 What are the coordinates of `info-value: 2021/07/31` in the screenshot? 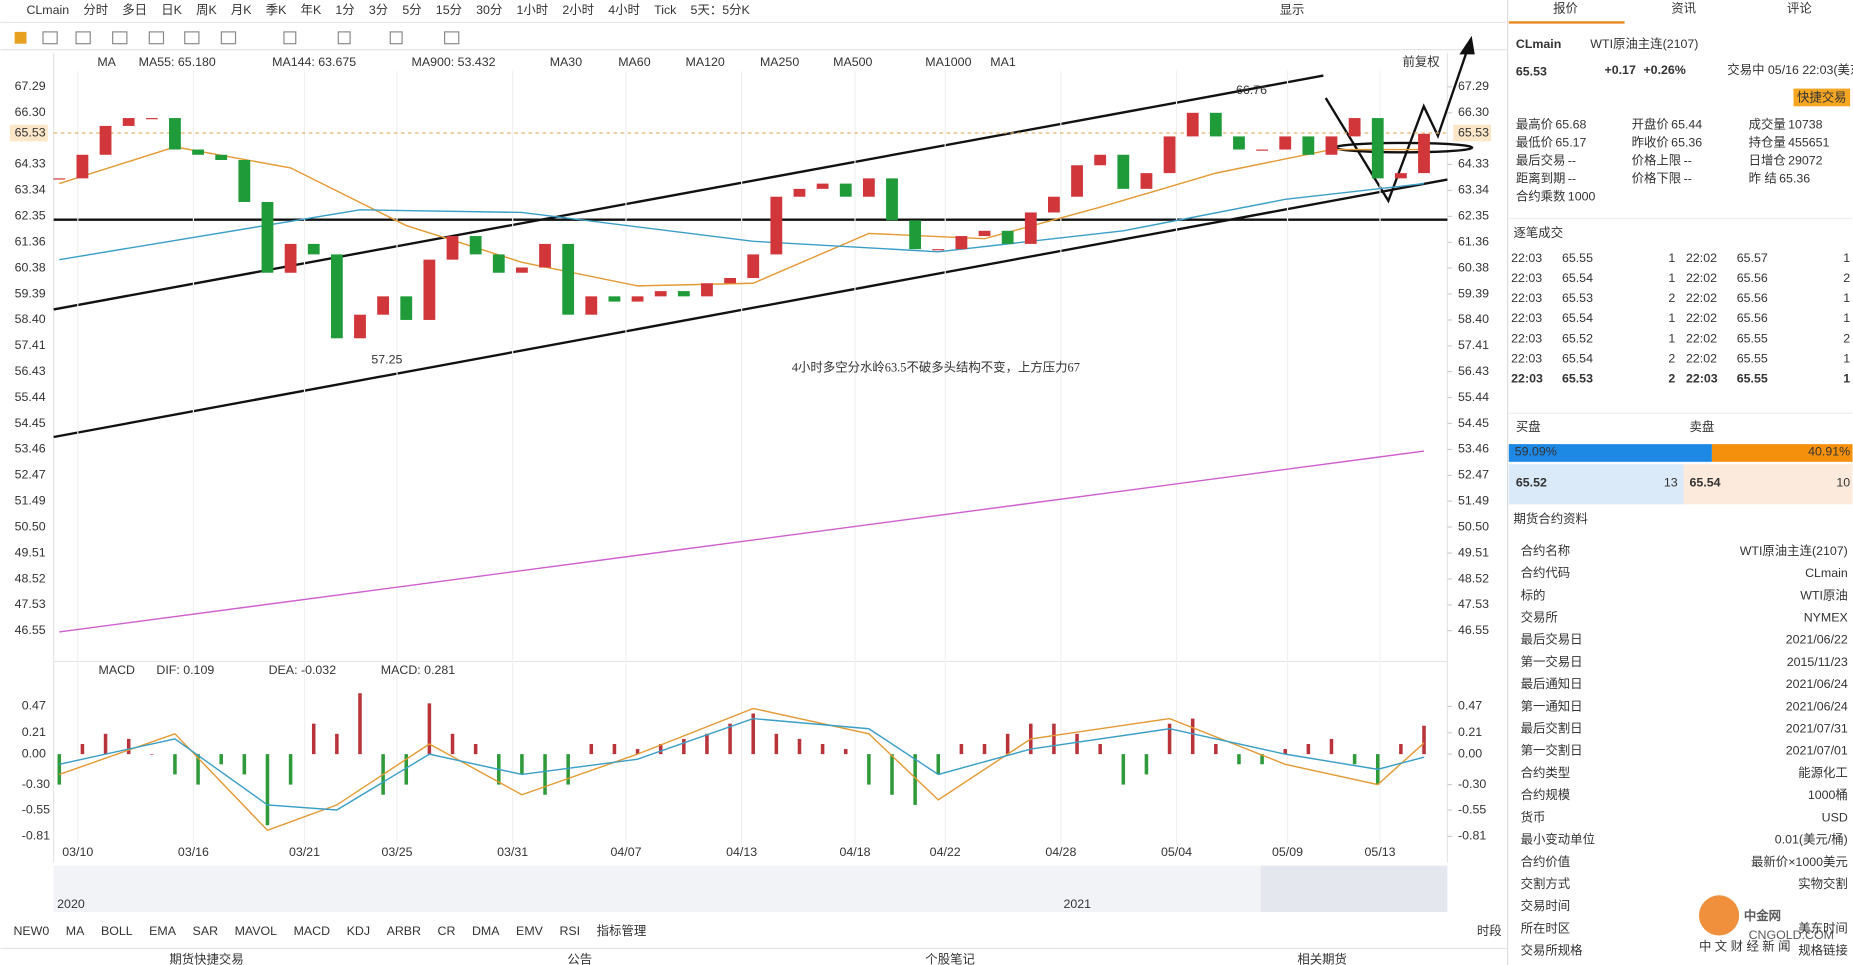 It's located at (1817, 729).